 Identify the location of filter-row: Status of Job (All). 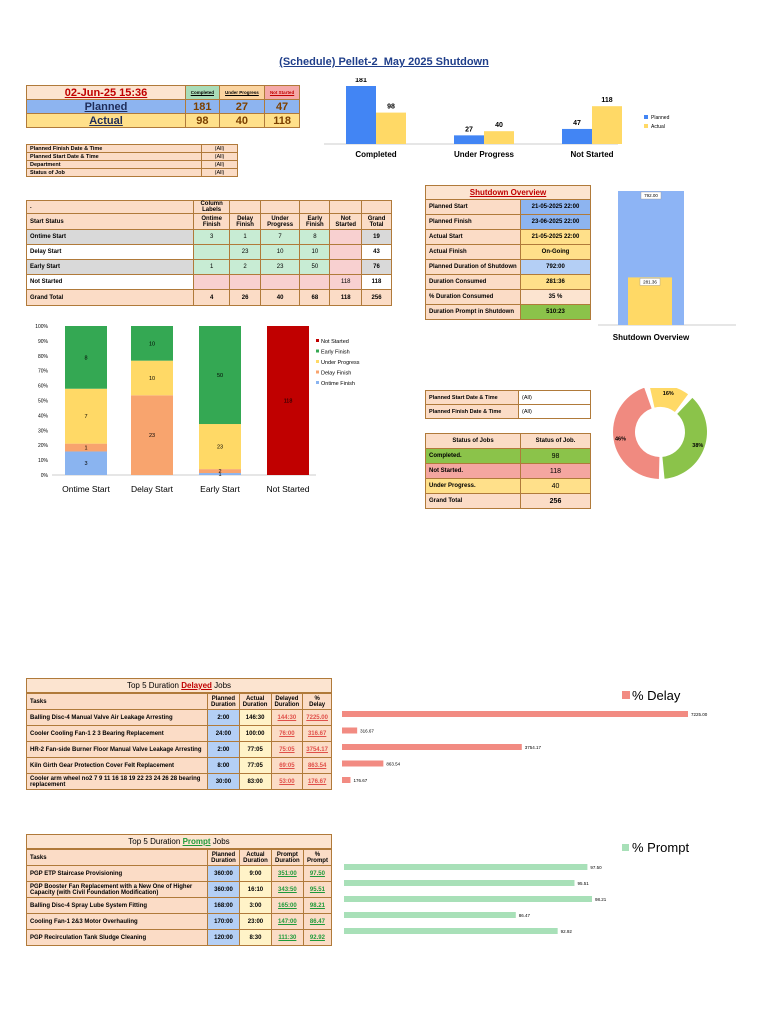
(132, 172).